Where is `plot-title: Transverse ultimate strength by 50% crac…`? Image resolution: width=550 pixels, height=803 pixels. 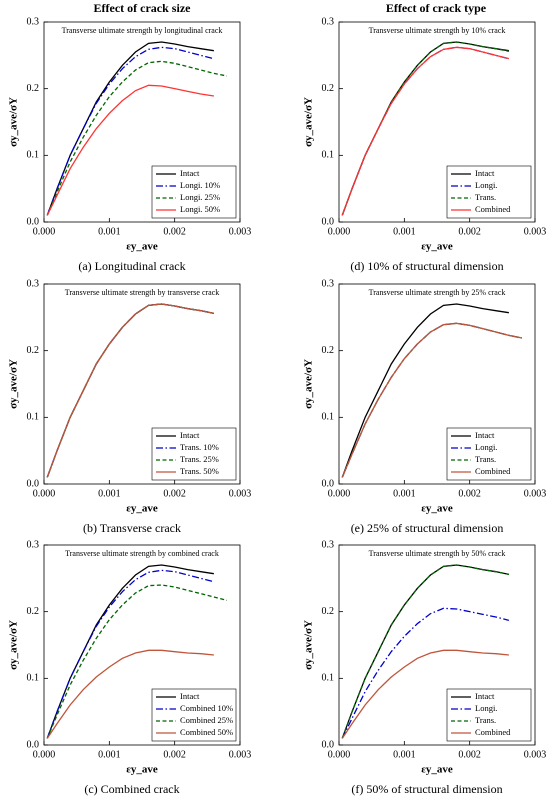 plot-title: Transverse ultimate strength by 50% crac… is located at coordinates (437, 553).